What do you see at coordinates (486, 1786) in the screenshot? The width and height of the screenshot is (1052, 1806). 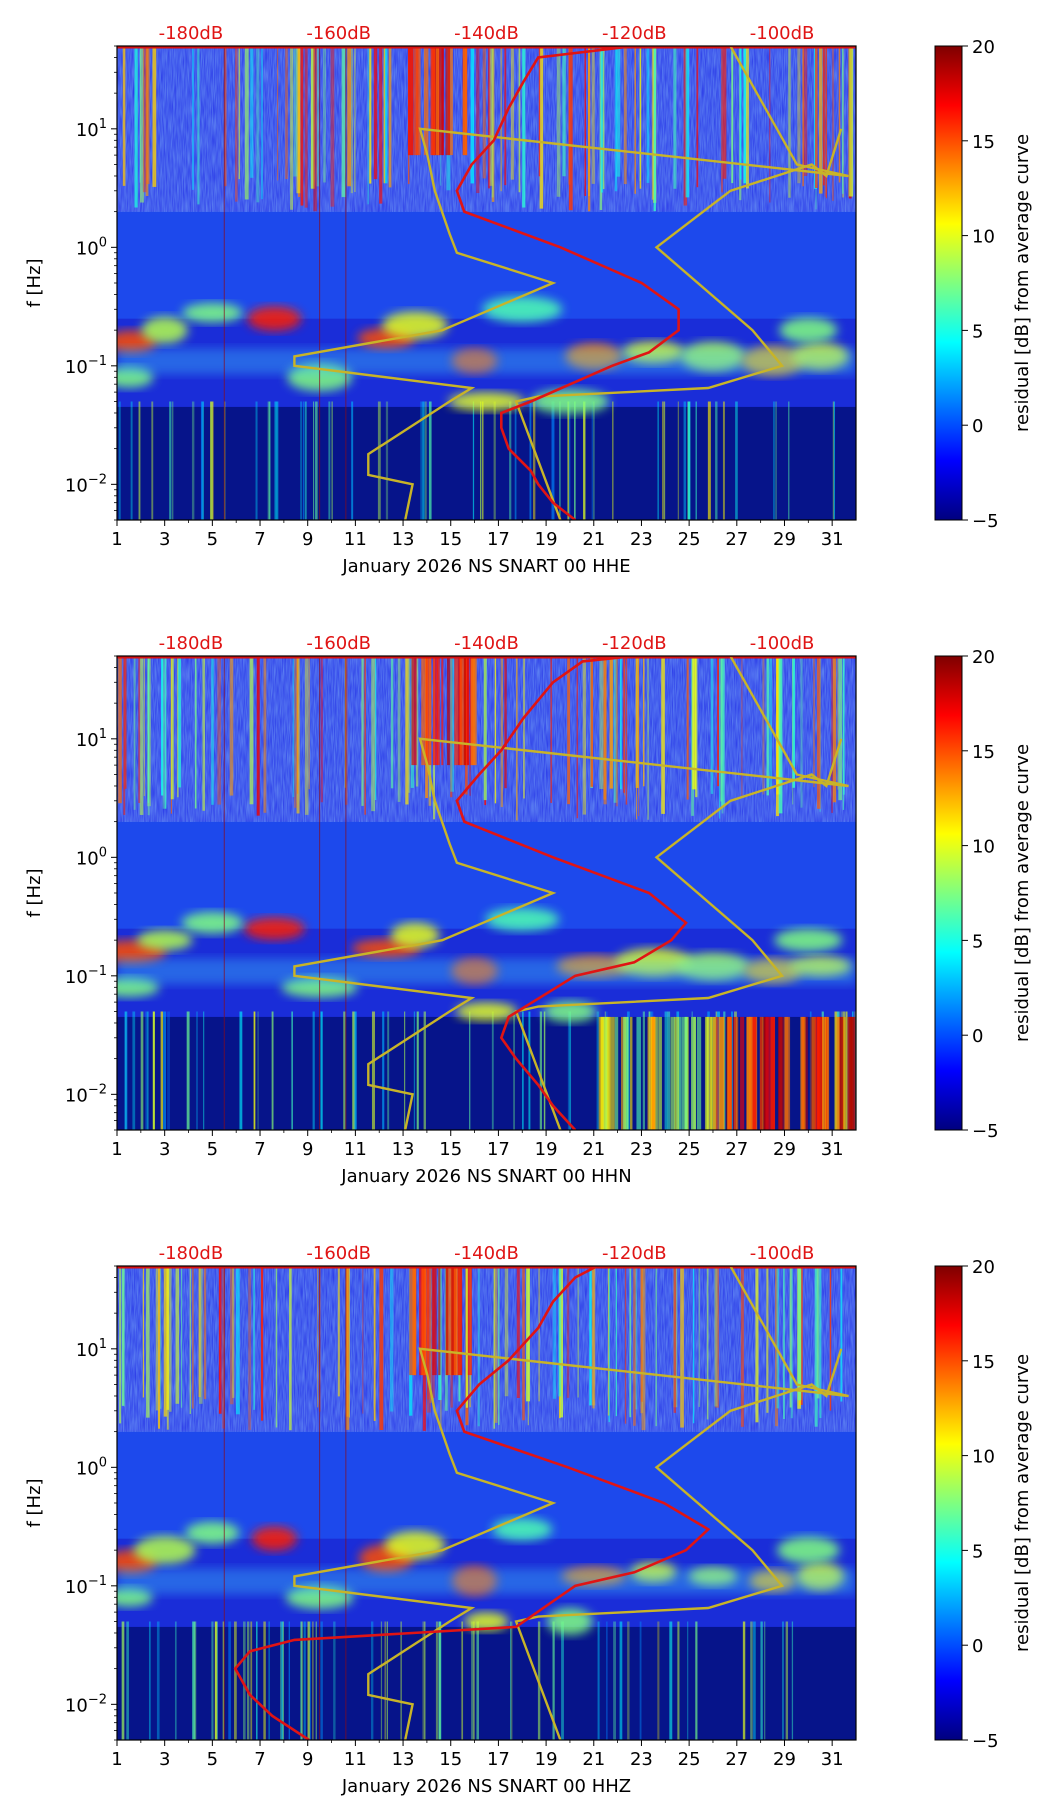 I see `x-axis-label: January 2026 NS SNART 00 HHZ` at bounding box center [486, 1786].